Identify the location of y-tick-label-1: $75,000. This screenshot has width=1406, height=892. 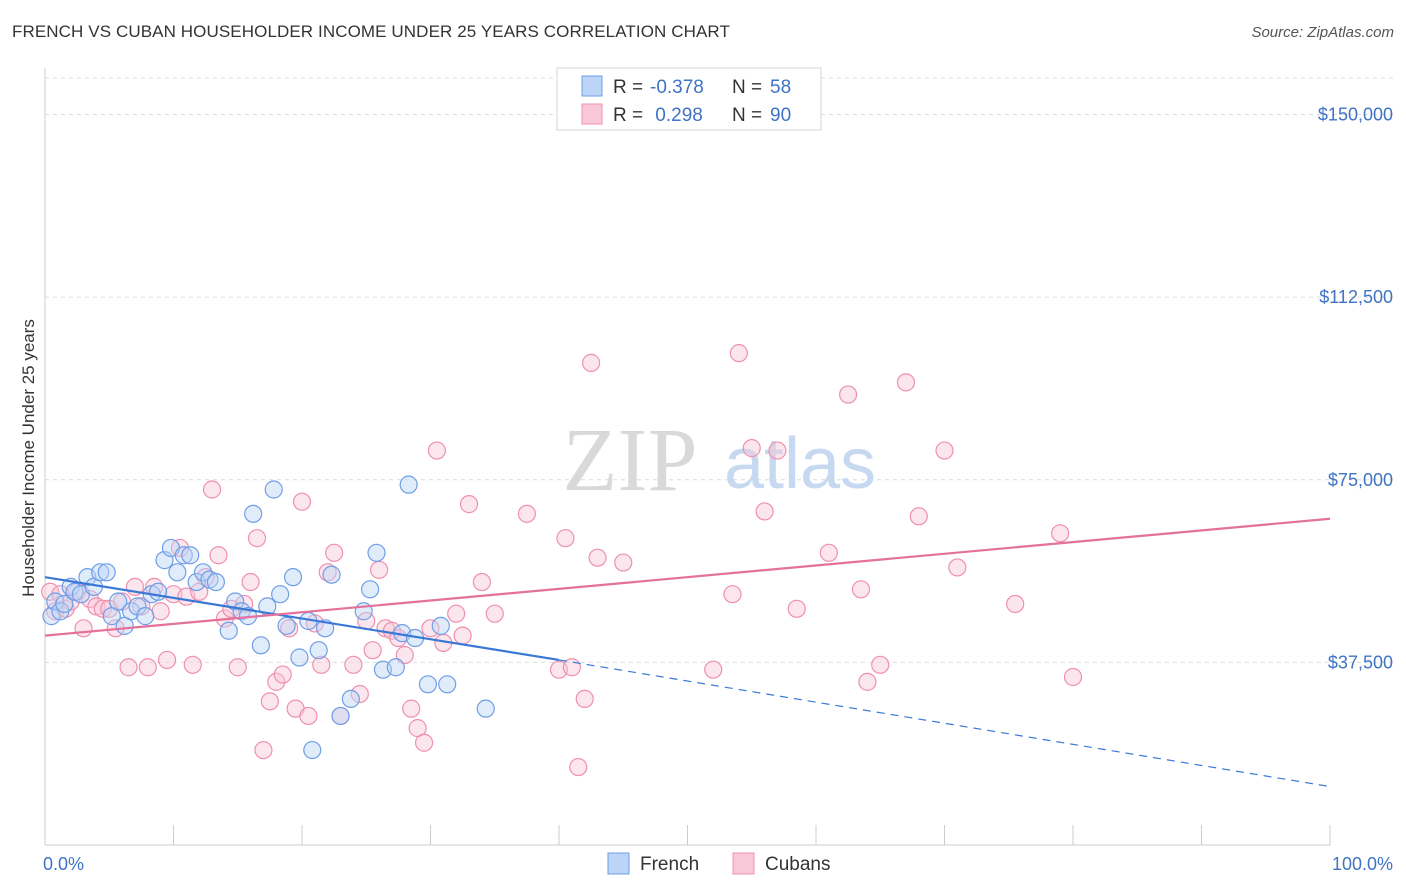
(1360, 480).